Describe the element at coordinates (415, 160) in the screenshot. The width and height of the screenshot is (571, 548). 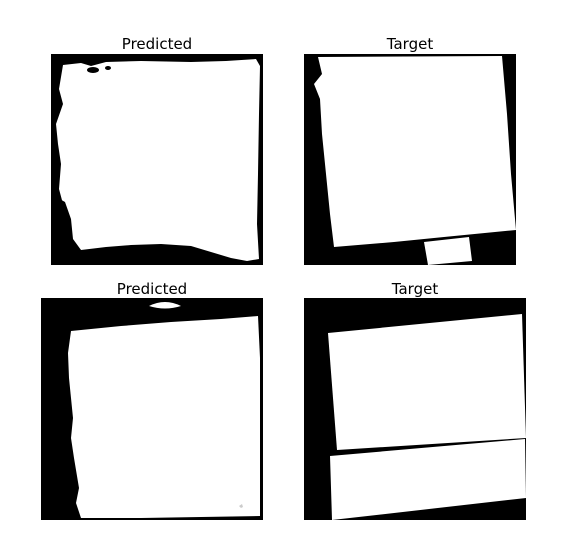
I see `target-mask-top-image` at that location.